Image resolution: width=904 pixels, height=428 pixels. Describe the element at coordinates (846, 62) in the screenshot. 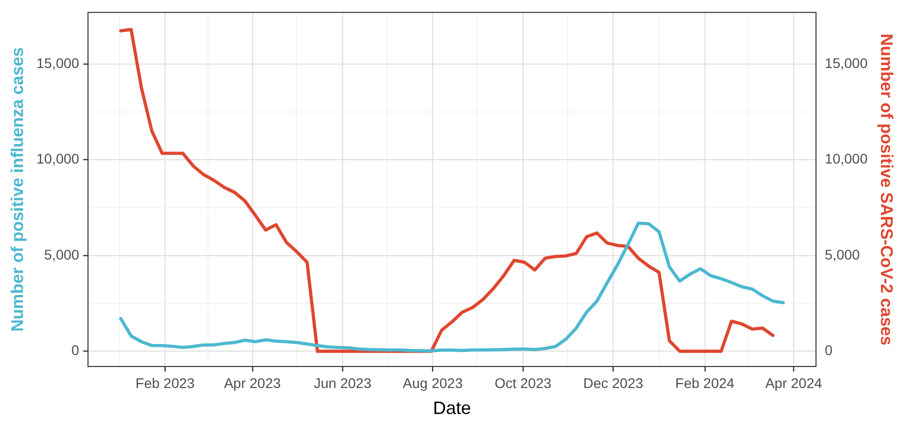

I see `y2-tick-label: 15,000` at that location.